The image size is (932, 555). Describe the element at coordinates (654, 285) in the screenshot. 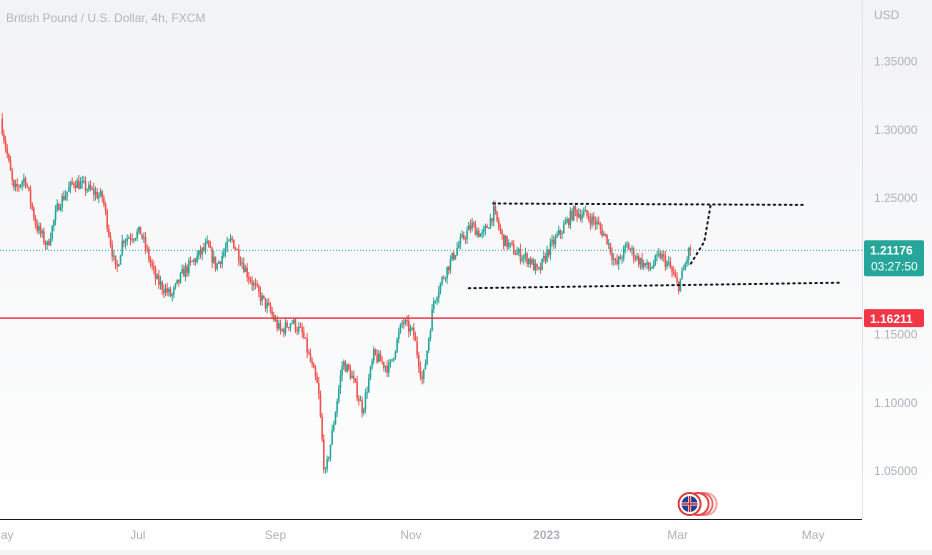

I see `lower-trend-line` at that location.